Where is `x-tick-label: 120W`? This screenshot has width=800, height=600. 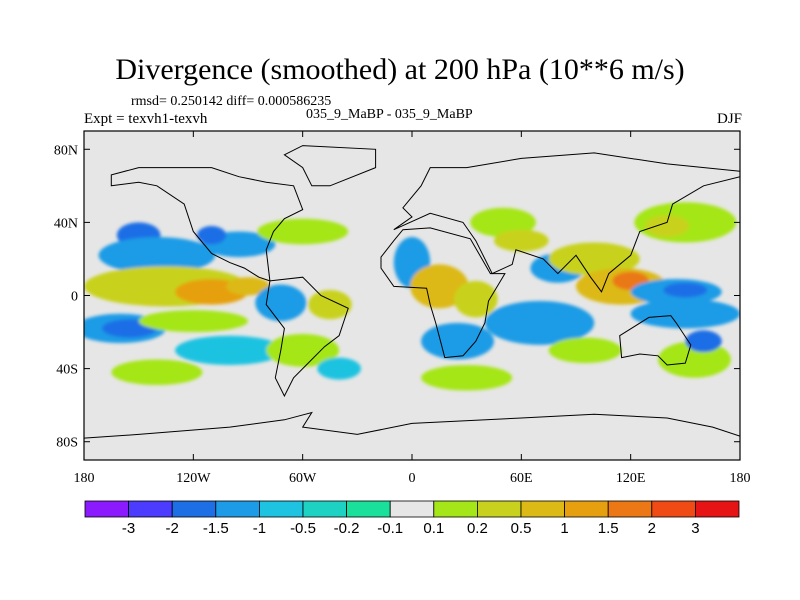
x-tick-label: 120W is located at coordinates (193, 478).